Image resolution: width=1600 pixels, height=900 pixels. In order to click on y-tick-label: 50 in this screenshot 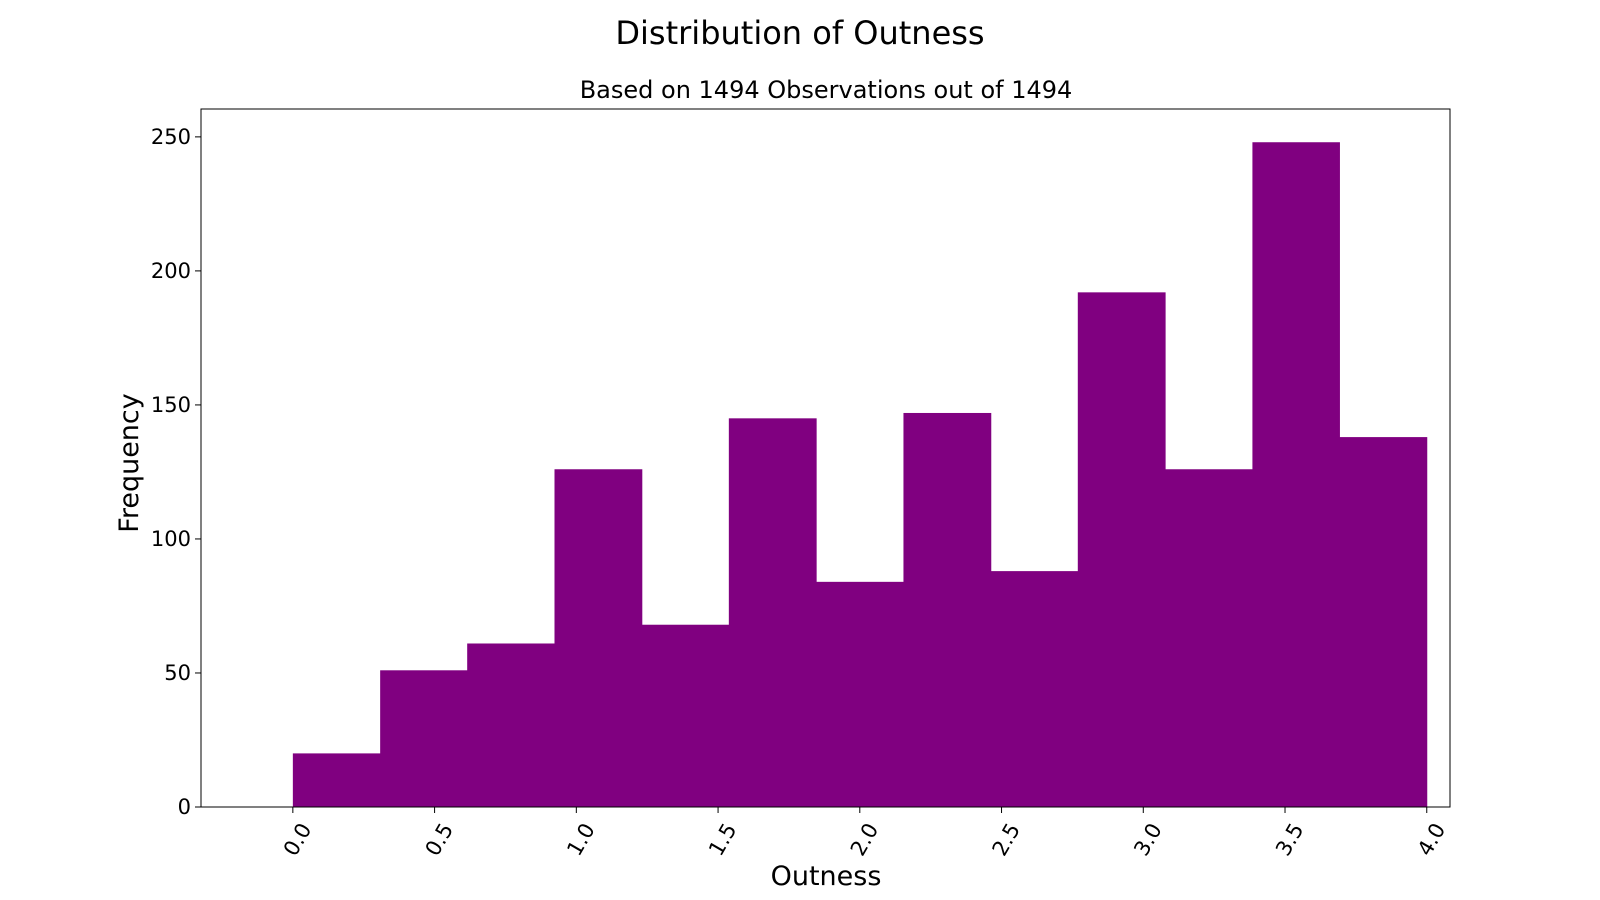, I will do `click(177, 673)`.